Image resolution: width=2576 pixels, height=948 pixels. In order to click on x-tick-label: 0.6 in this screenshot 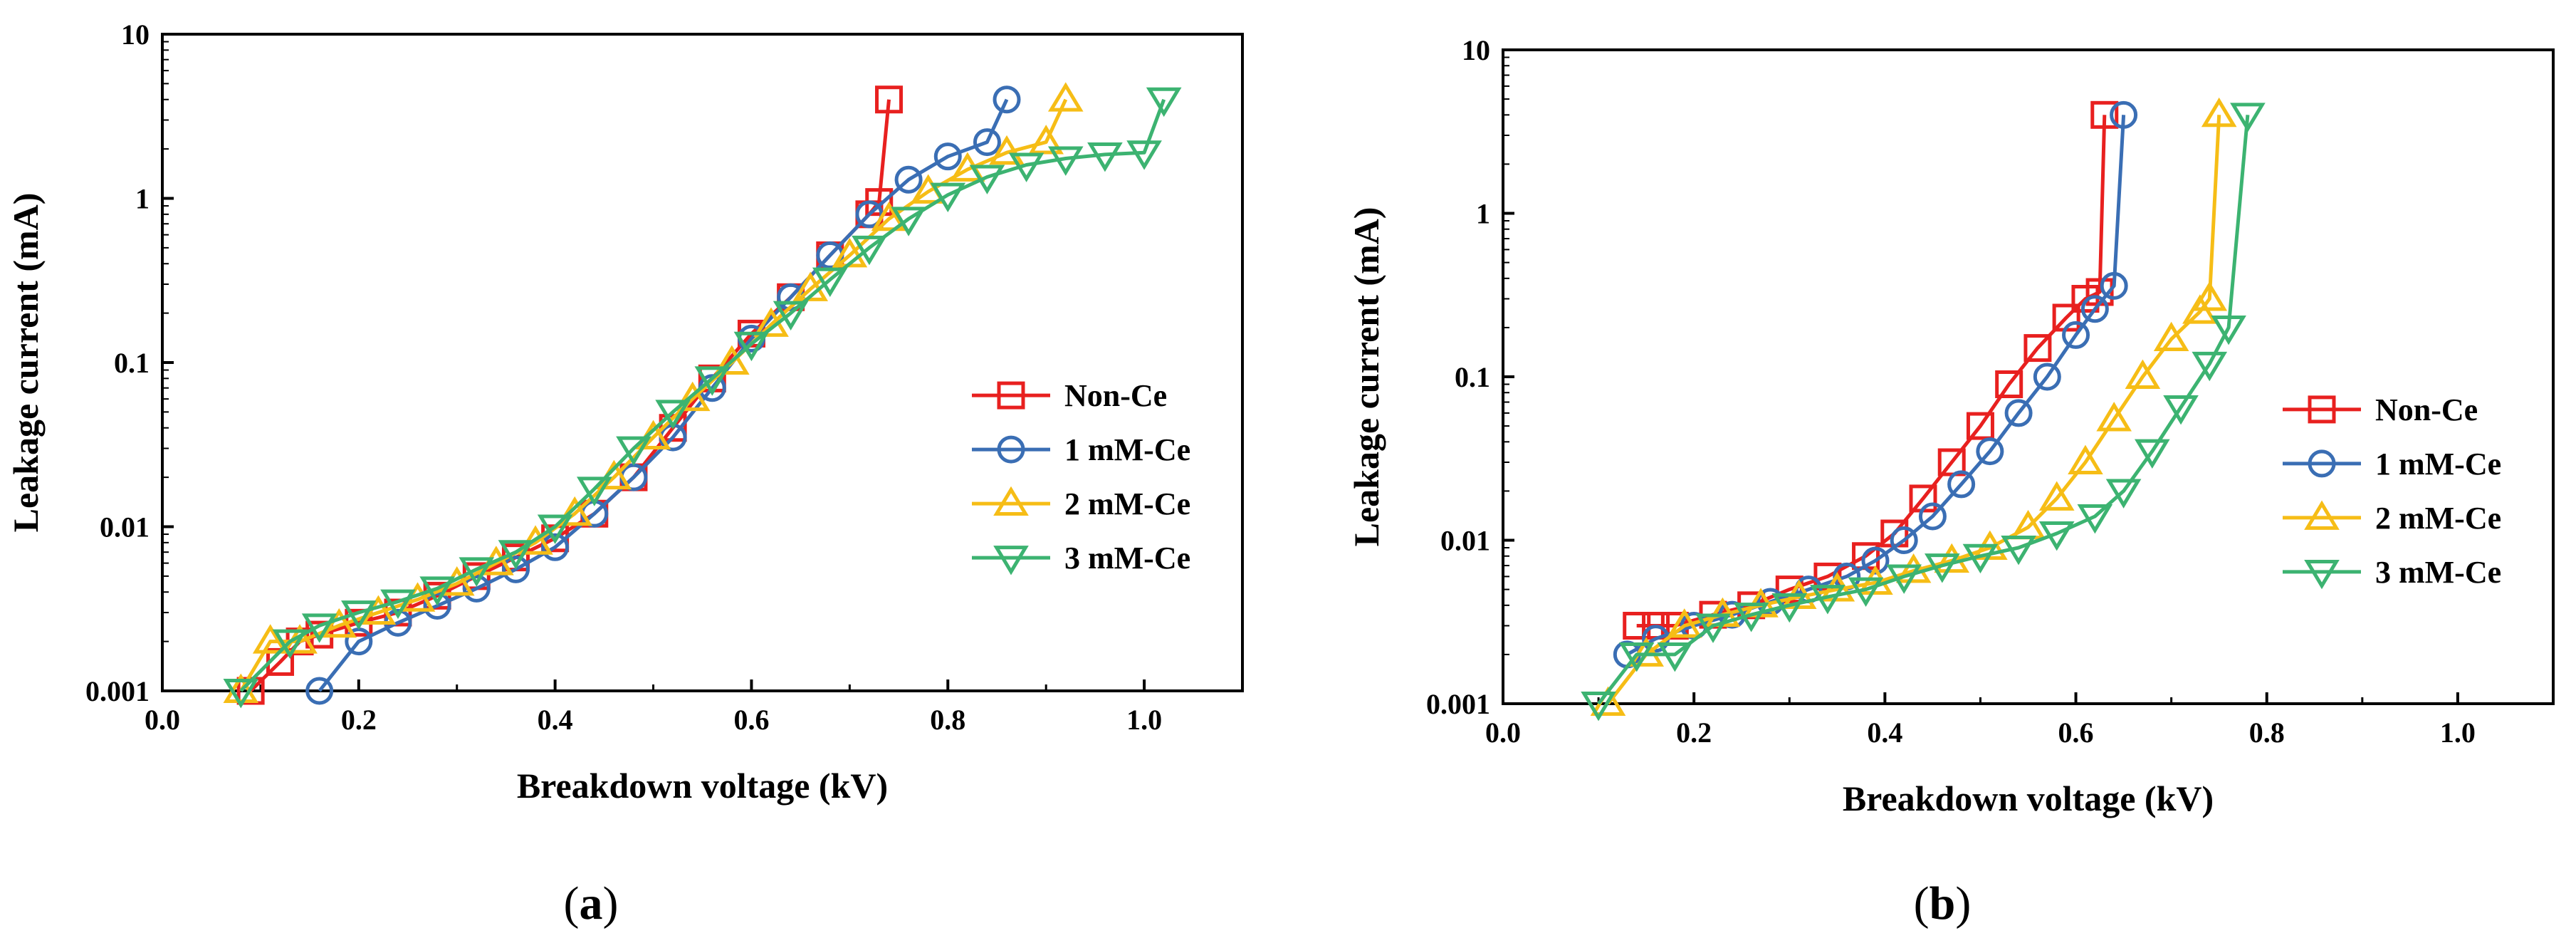, I will do `click(751, 720)`.